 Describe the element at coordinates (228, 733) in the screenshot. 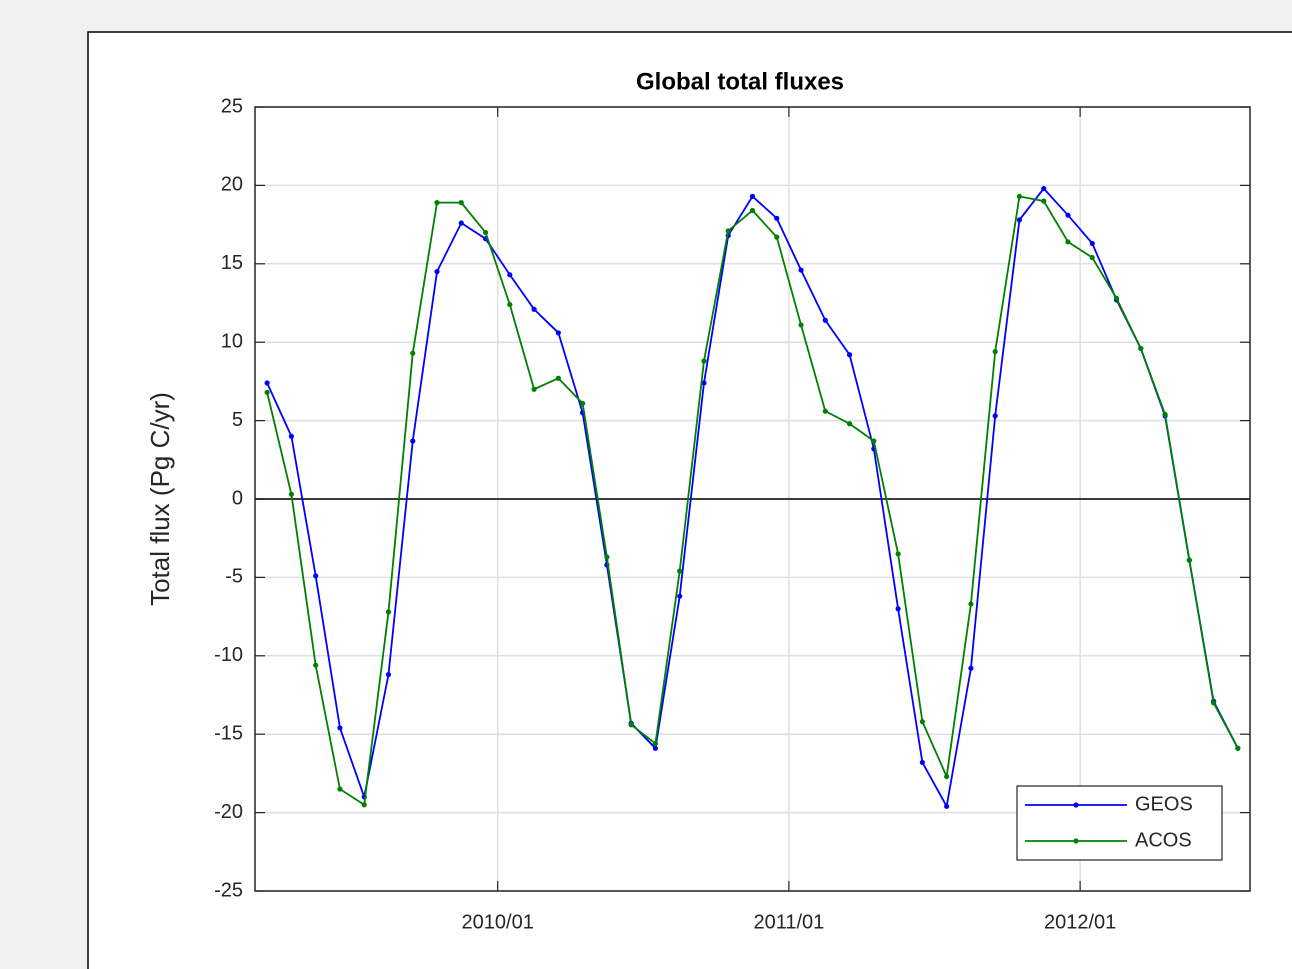

I see `y-tick-label: -15` at that location.